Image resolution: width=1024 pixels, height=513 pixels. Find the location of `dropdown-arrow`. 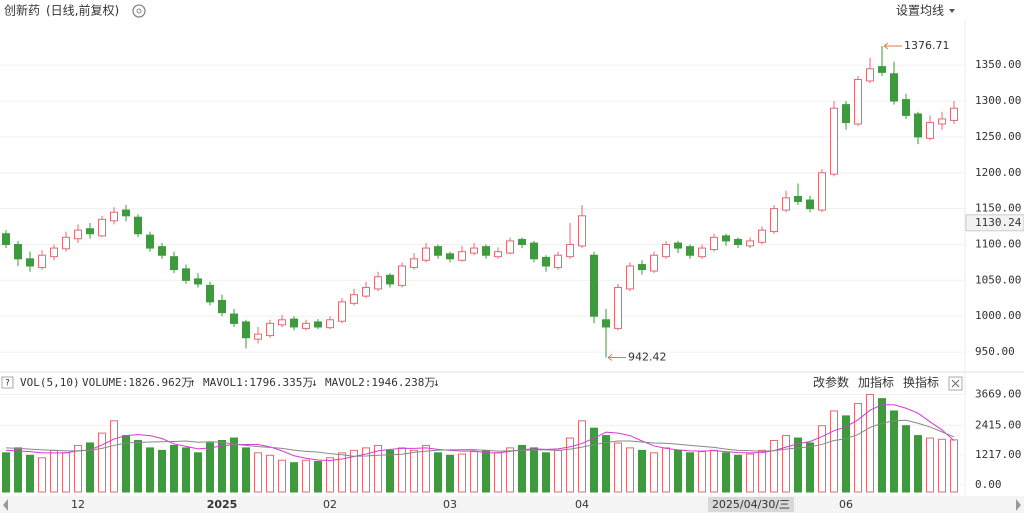

dropdown-arrow is located at coordinates (952, 11).